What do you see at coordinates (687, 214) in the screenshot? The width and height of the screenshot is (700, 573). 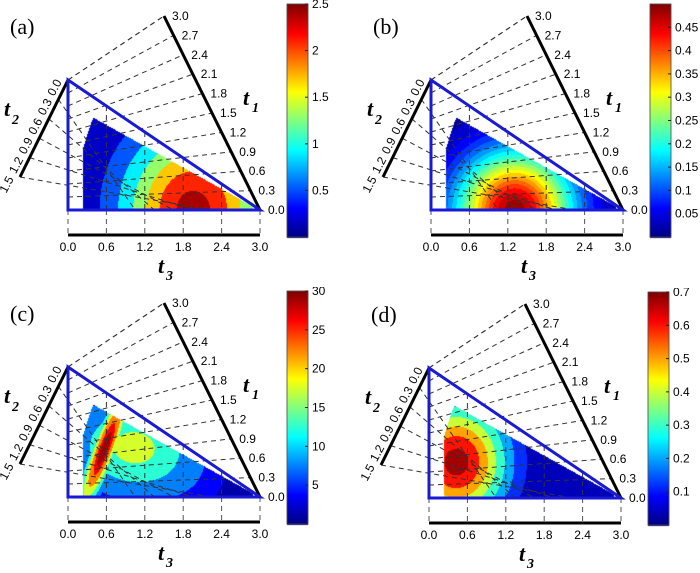 I see `colorbar-tick-label: 0.05` at bounding box center [687, 214].